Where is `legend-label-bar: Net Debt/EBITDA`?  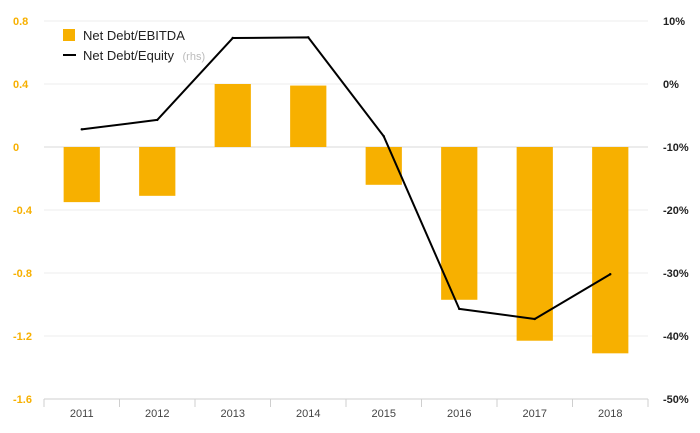
legend-label-bar: Net Debt/EBITDA is located at coordinates (134, 35).